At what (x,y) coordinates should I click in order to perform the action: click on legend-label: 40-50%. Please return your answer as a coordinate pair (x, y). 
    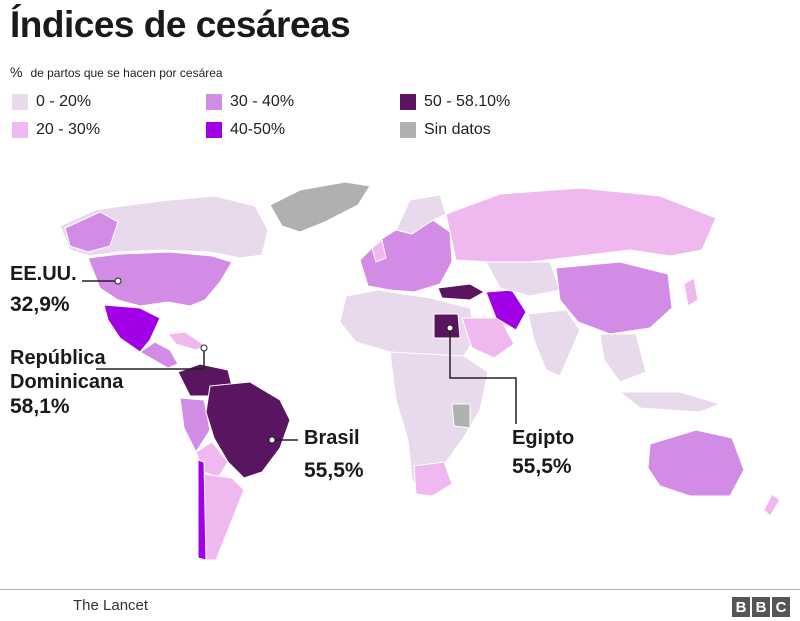
    Looking at the image, I should click on (258, 129).